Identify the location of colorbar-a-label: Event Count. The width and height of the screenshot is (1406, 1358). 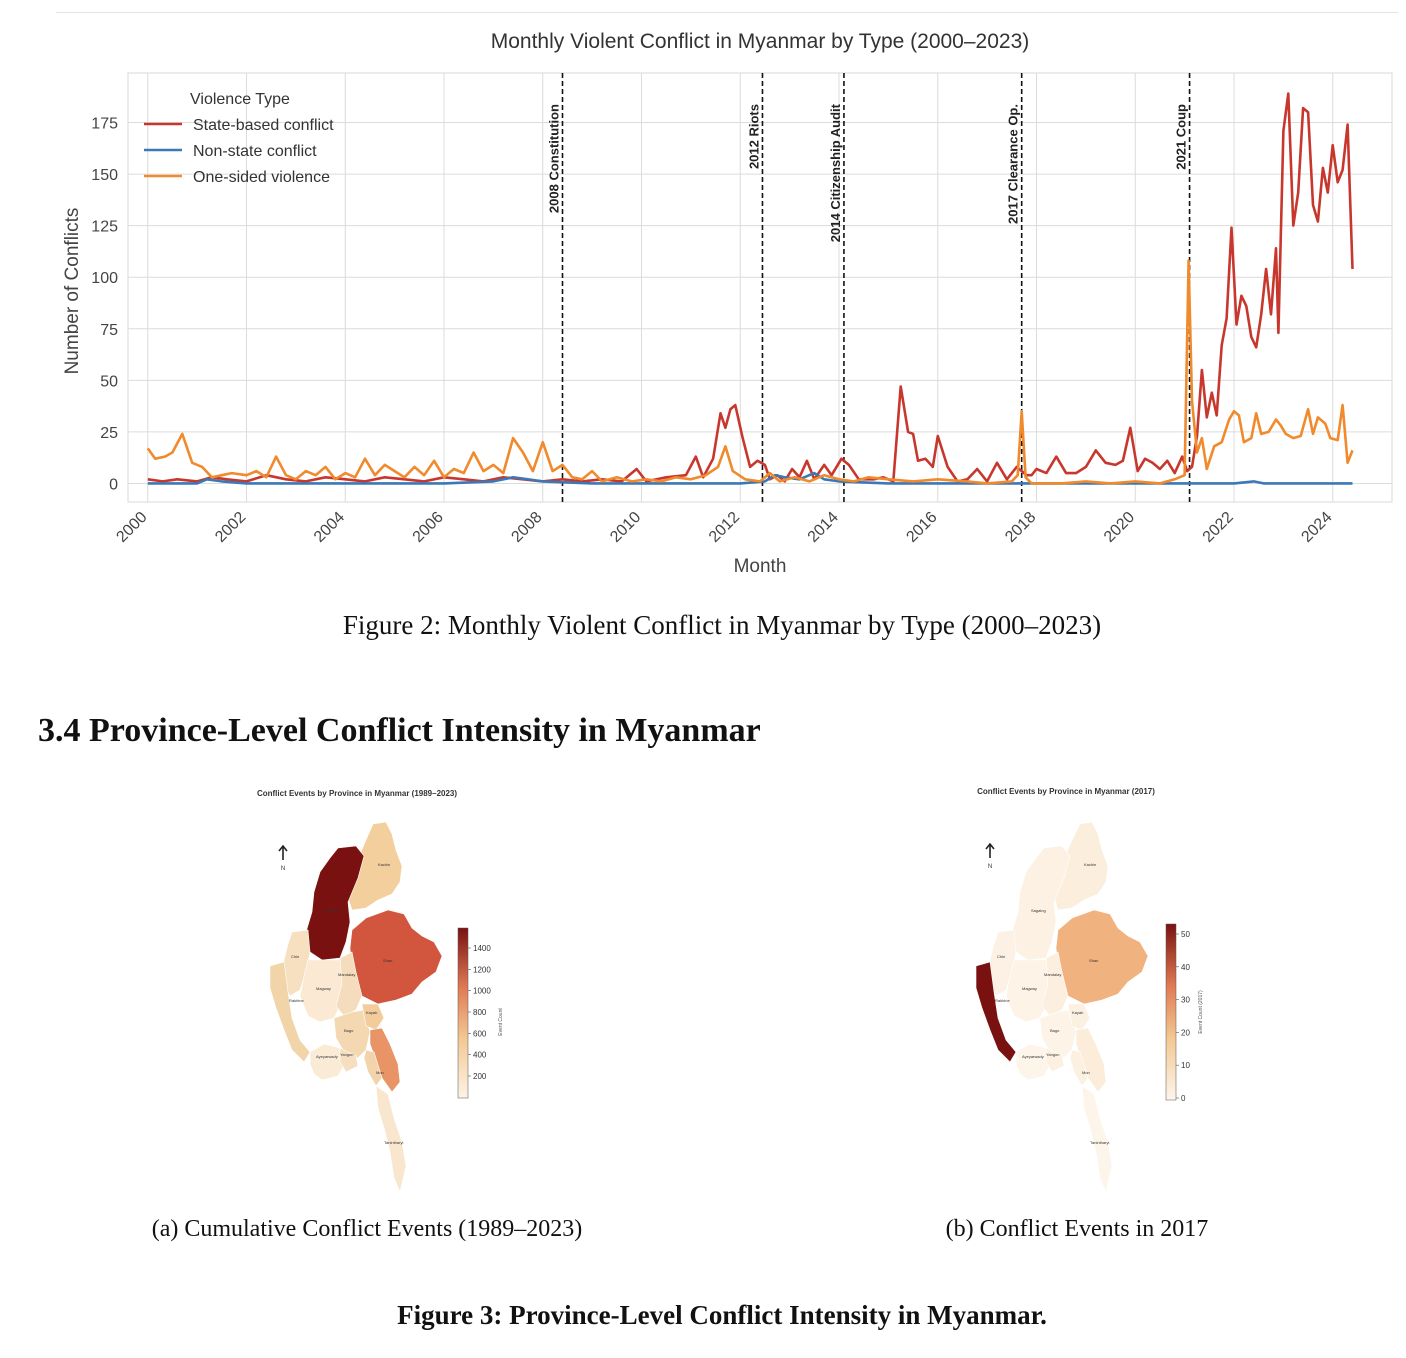
(501, 1022).